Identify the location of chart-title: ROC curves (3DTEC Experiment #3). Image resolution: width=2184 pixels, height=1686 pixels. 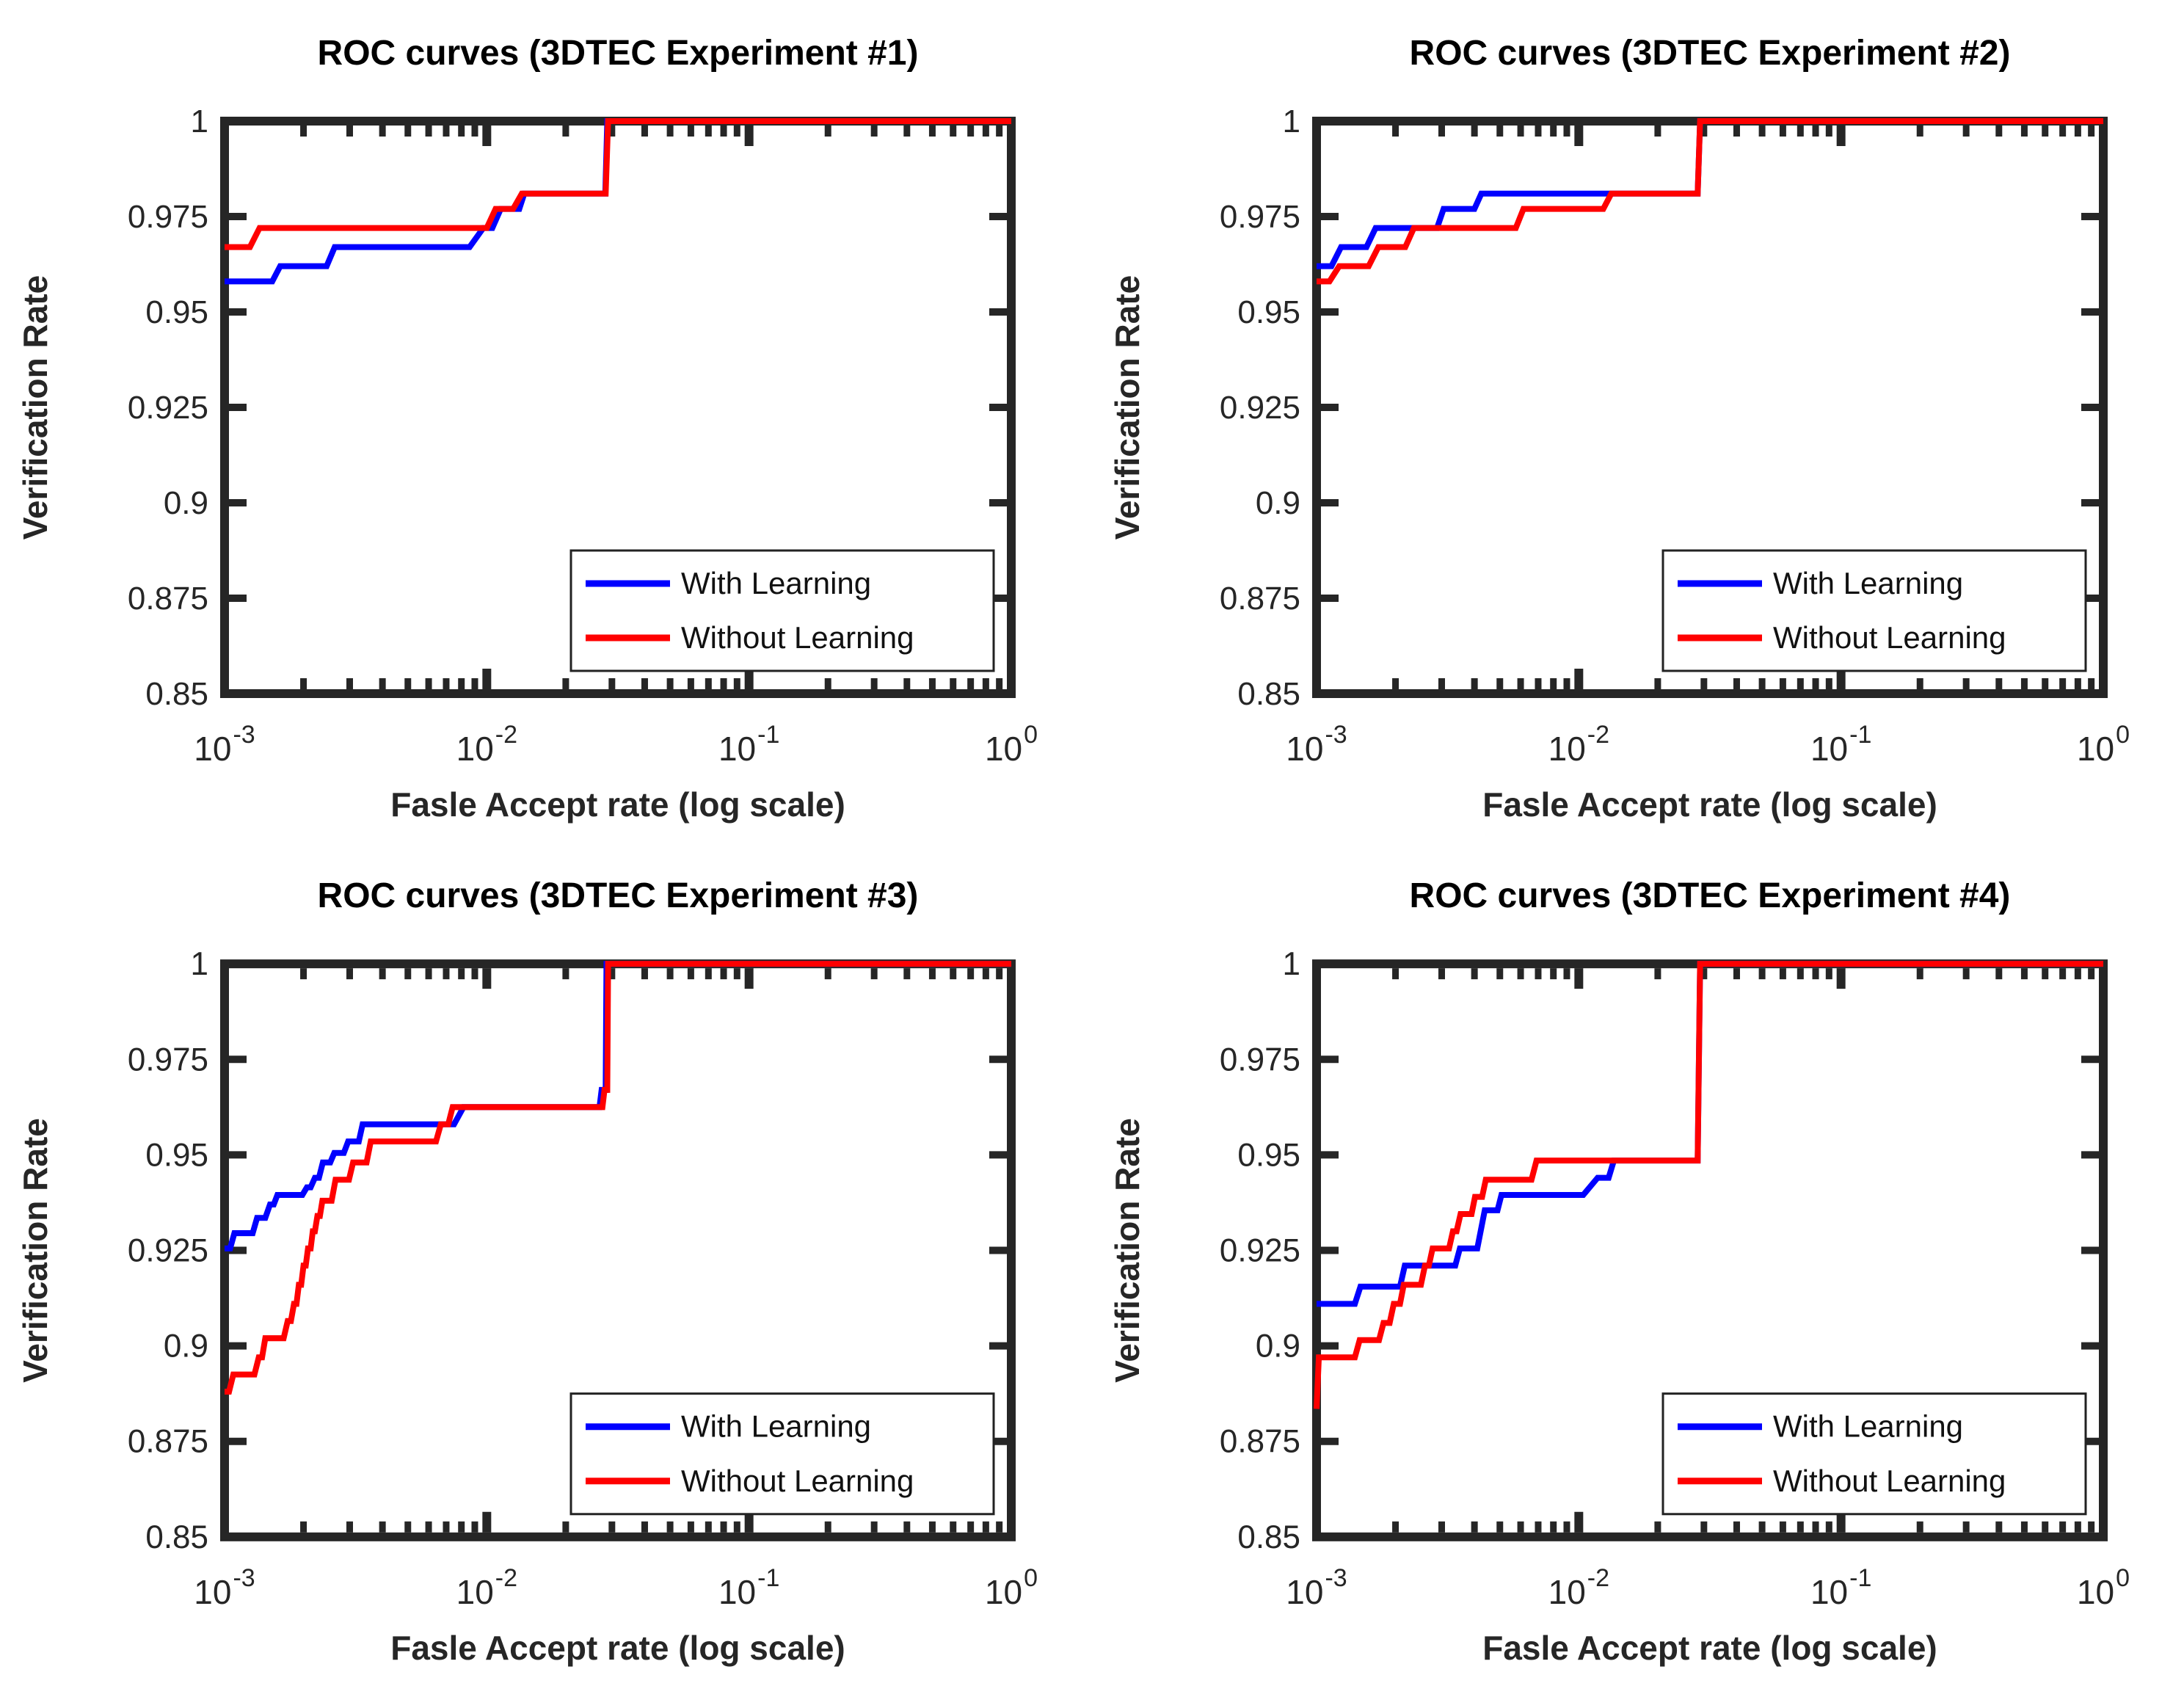
(619, 896).